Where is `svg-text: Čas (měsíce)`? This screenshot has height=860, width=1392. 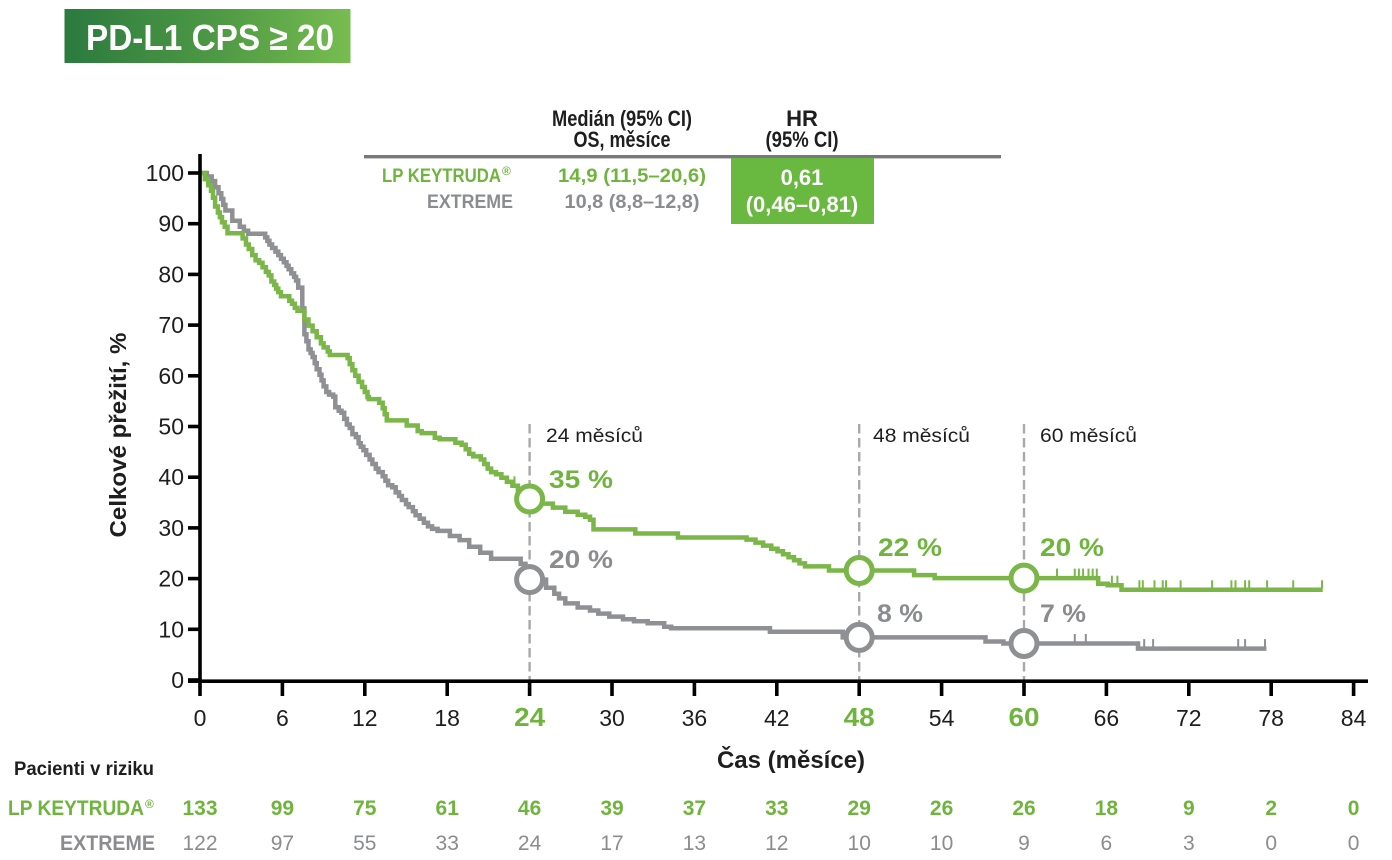
svg-text: Čas (měsíce) is located at coordinates (791, 760).